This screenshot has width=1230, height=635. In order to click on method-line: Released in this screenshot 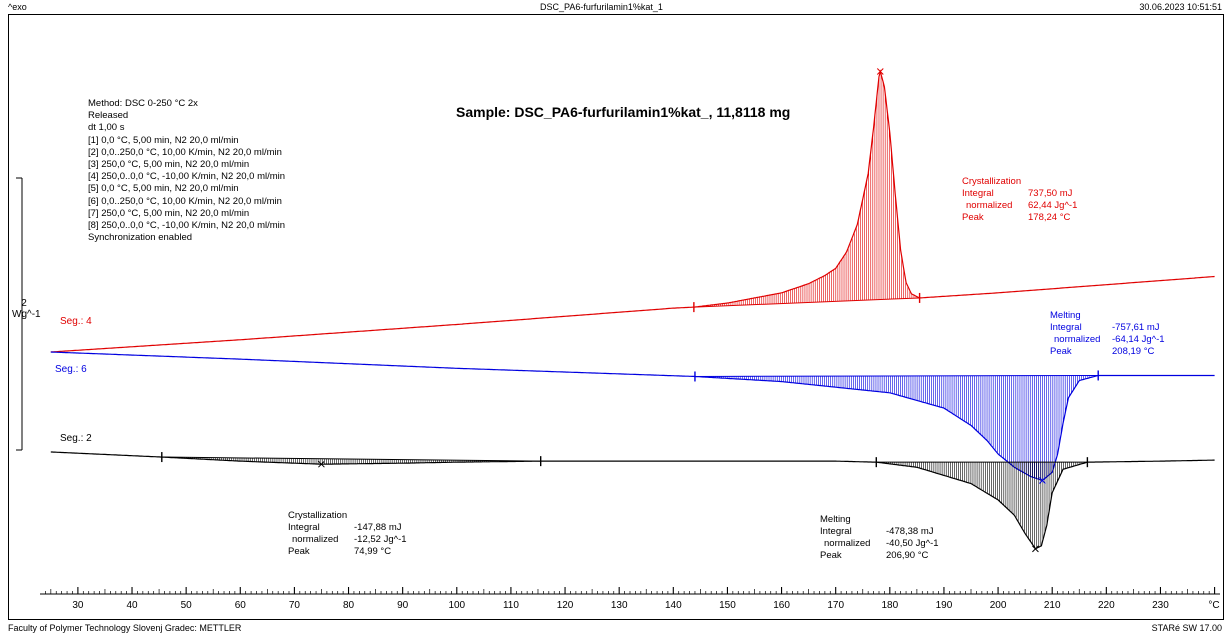, I will do `click(108, 116)`.